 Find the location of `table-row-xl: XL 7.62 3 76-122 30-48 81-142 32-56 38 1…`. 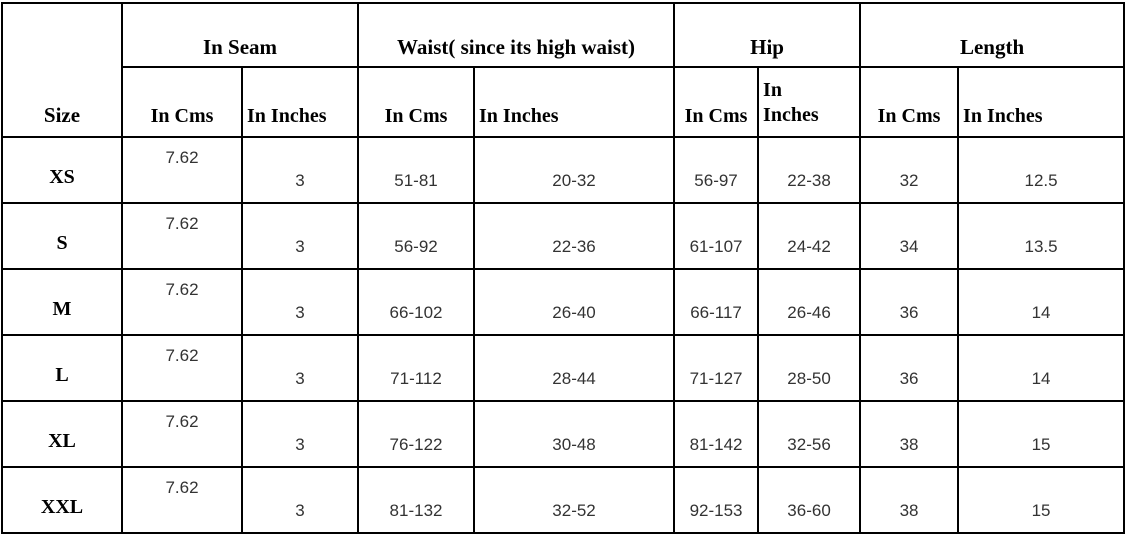

table-row-xl: XL 7.62 3 76-122 30-48 81-142 32-56 38 1… is located at coordinates (563, 434).